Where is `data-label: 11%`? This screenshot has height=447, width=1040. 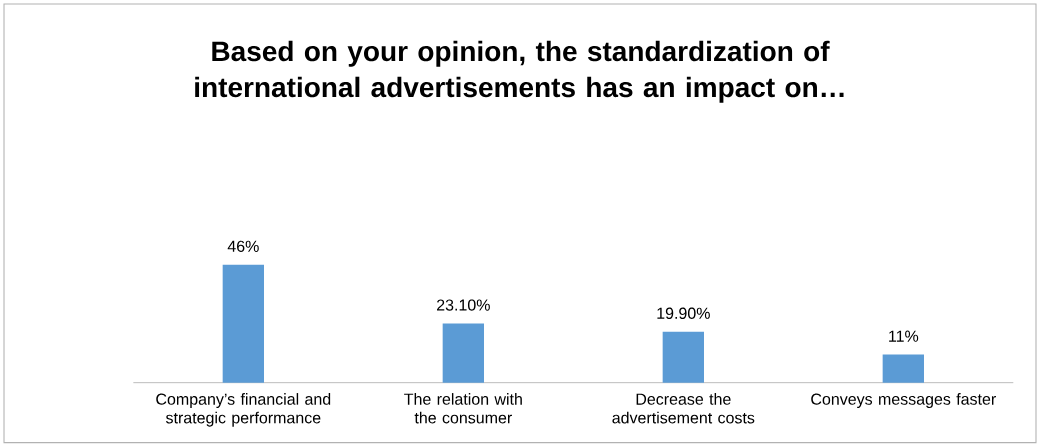 data-label: 11% is located at coordinates (904, 336).